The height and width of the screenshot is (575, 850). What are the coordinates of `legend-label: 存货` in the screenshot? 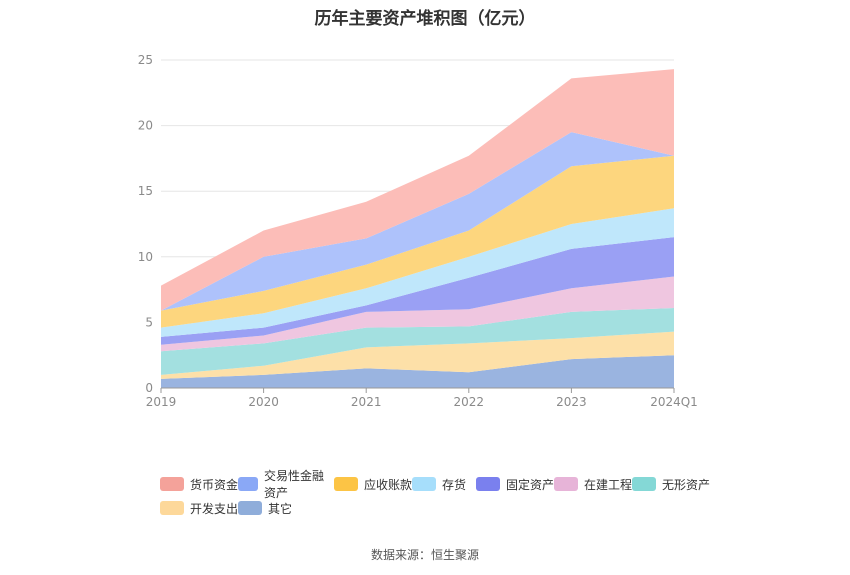 It's located at (454, 484).